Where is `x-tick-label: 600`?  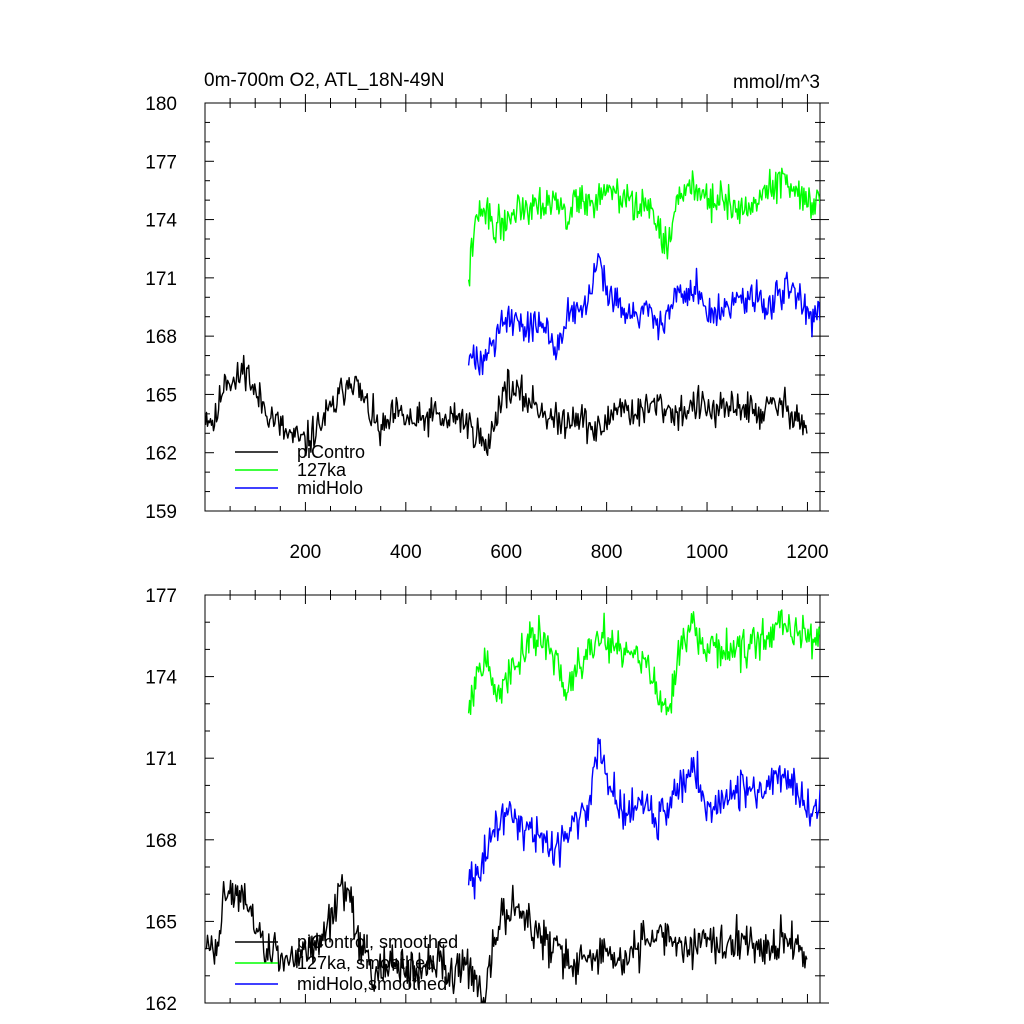 x-tick-label: 600 is located at coordinates (506, 552).